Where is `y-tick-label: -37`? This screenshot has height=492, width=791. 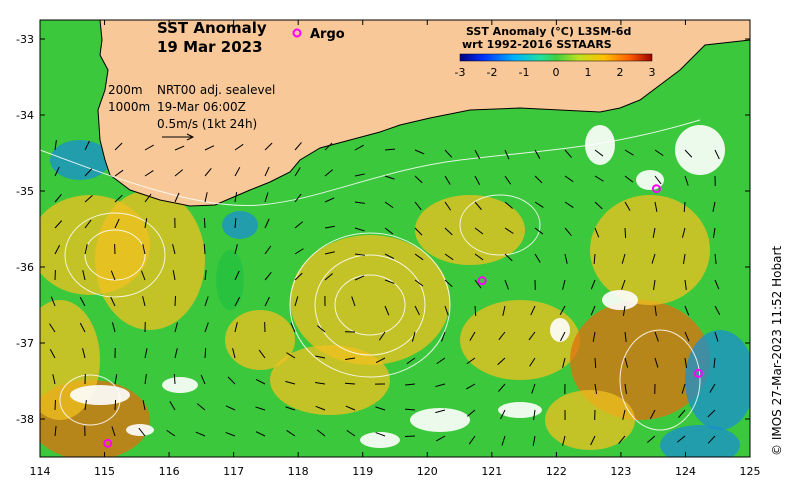
y-tick-label: -37 is located at coordinates (25, 343).